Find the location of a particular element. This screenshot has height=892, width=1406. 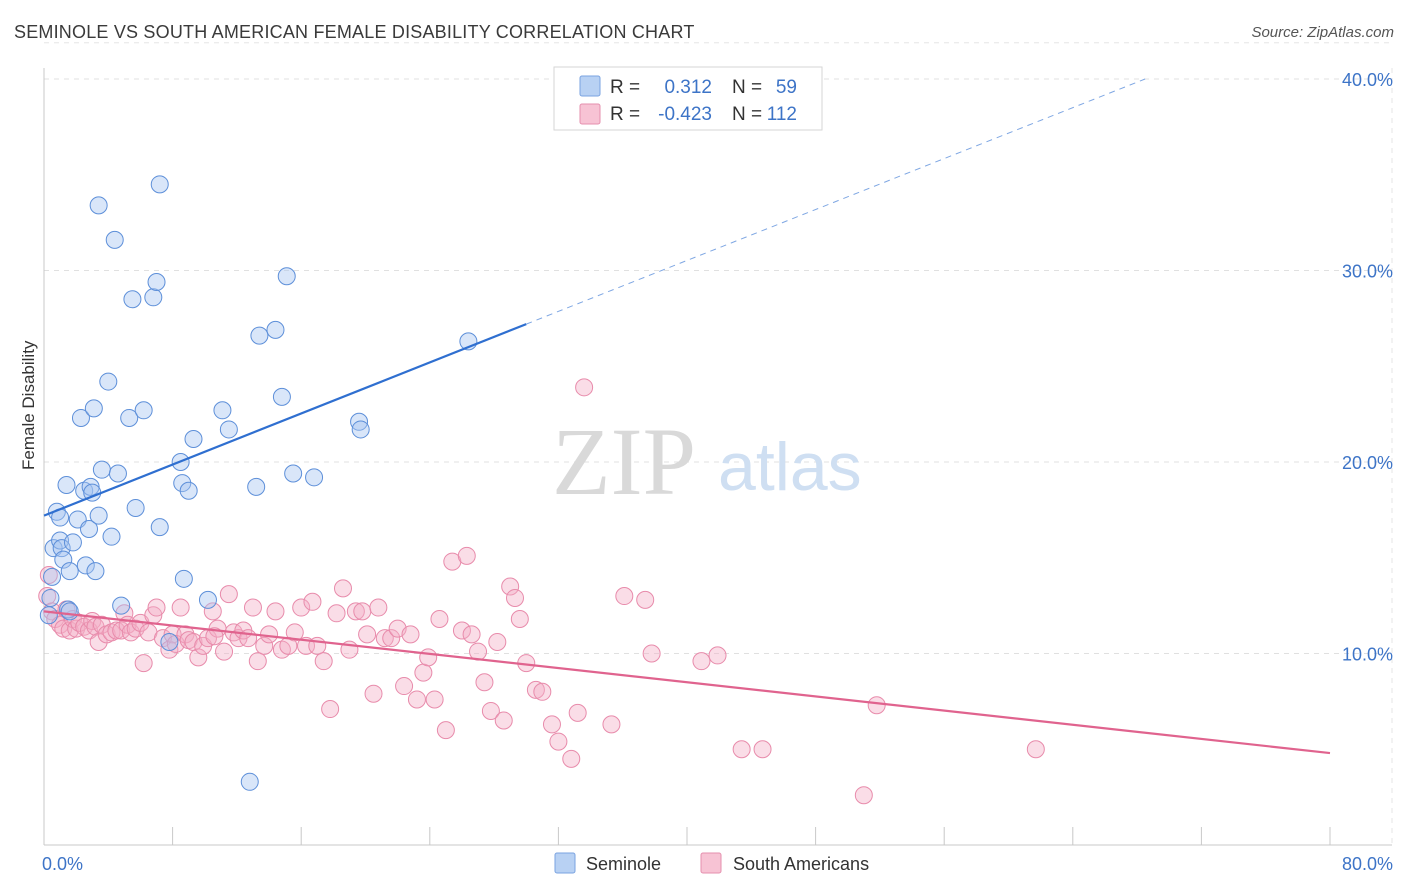

legend-r-value-0: 0.312 is located at coordinates (688, 87).